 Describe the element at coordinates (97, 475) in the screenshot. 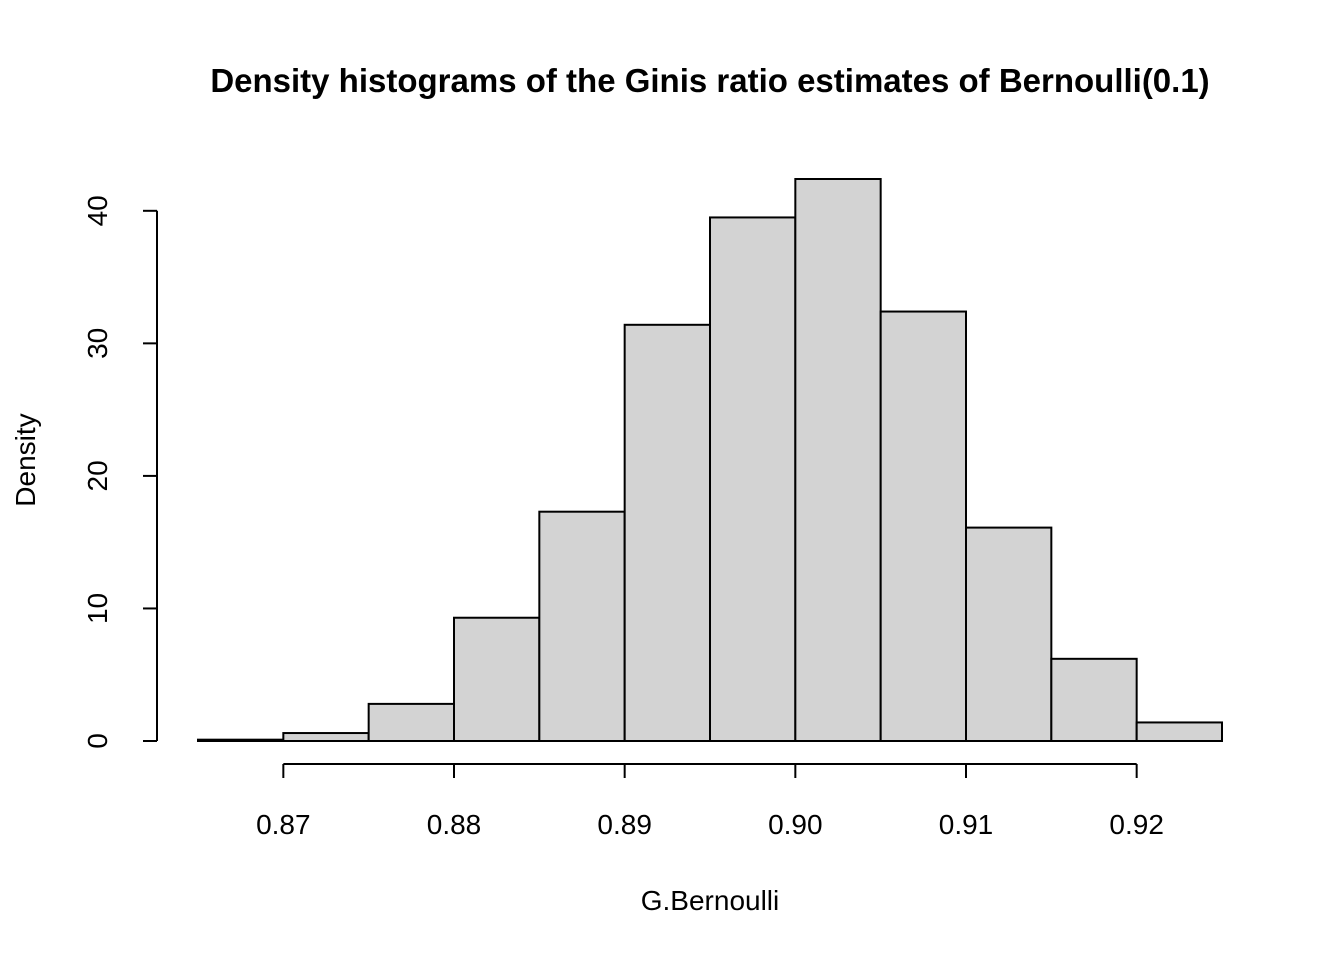

I see `y-tick-label: 20` at that location.